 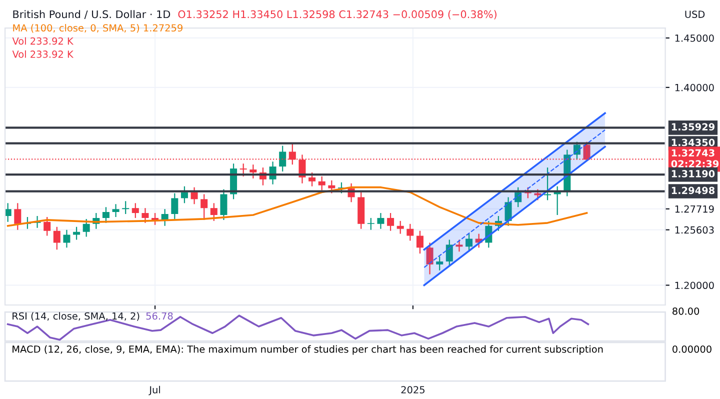 What do you see at coordinates (307, 350) in the screenshot?
I see `text: MACD (12, 26, close, 9, EMA, EMA): The maximum number of studies per chart has been reached for current subscription` at bounding box center [307, 350].